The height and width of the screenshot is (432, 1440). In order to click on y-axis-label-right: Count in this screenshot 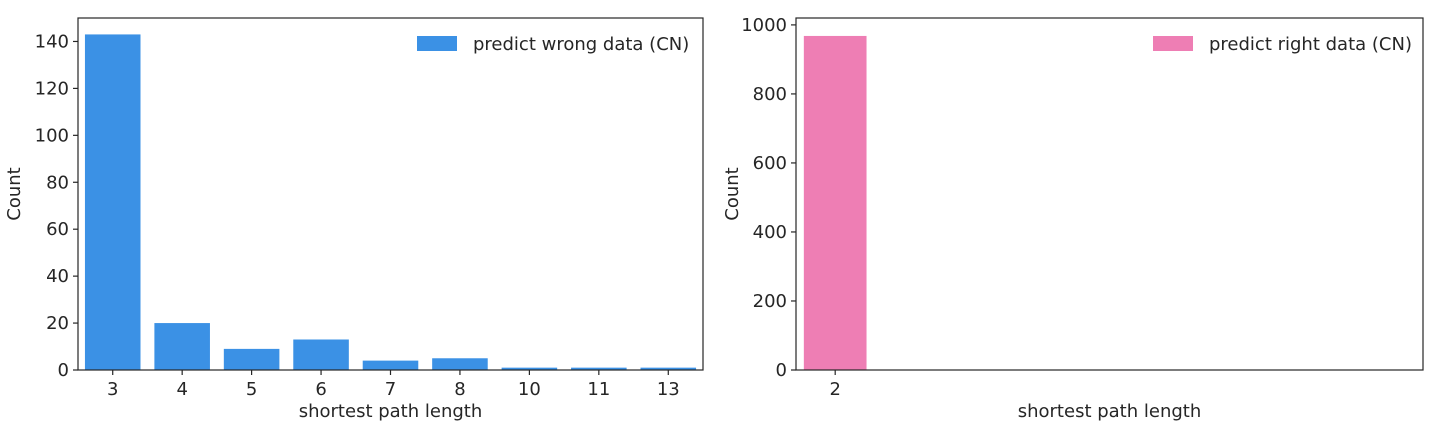, I will do `click(732, 193)`.